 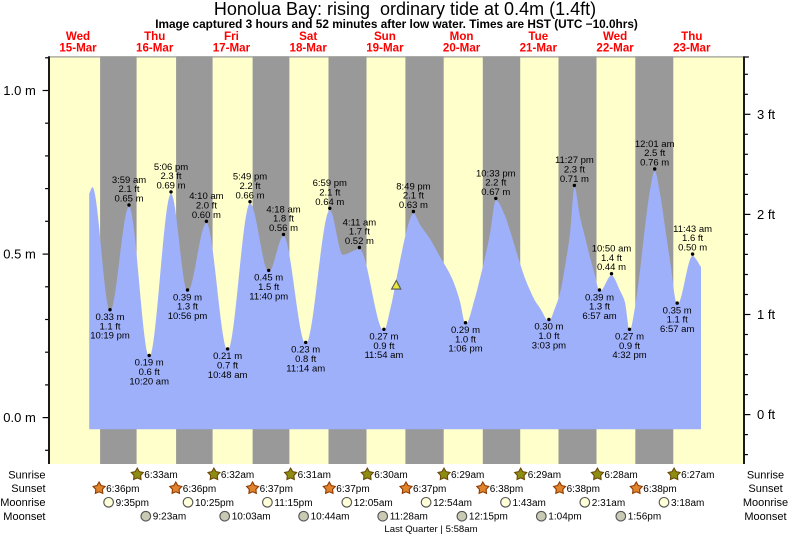 What do you see at coordinates (154, 36) in the screenshot?
I see `svg-text: Thu` at bounding box center [154, 36].